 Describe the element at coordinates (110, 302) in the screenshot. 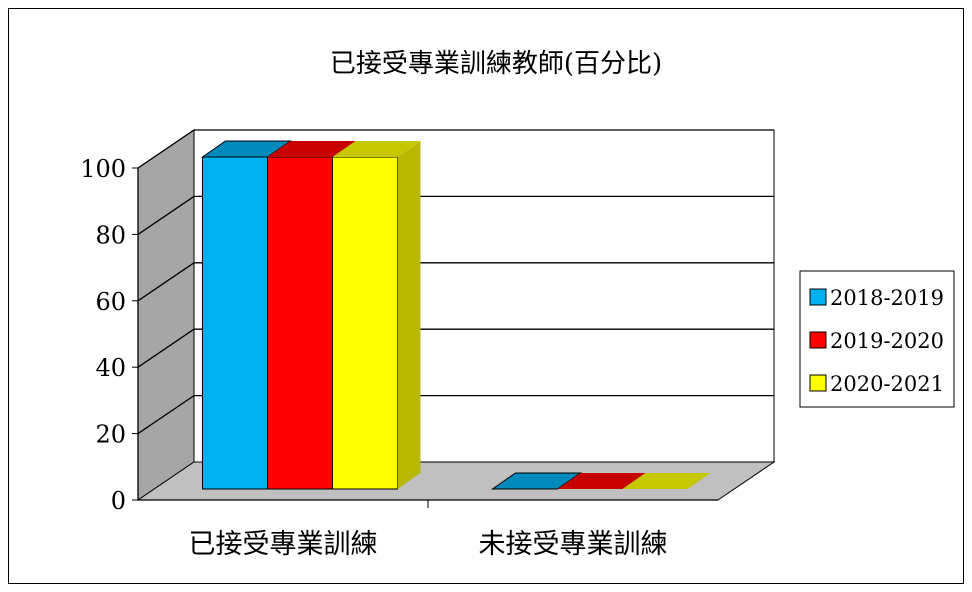

I see `y-tick-label: 60` at that location.